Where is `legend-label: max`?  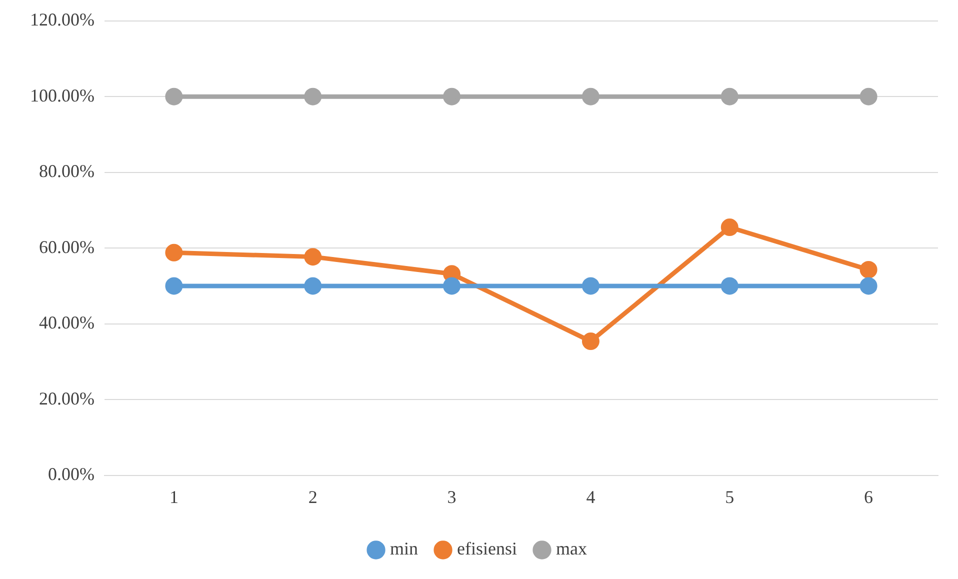
legend-label: max is located at coordinates (571, 548).